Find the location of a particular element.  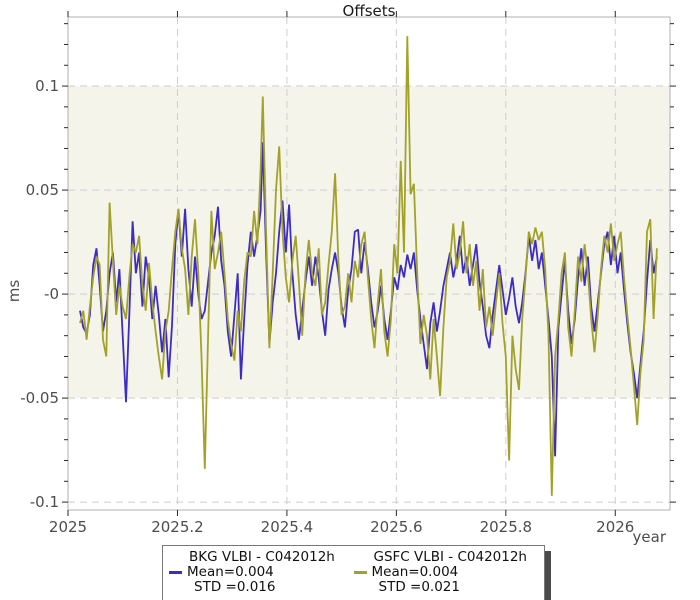

y-tick-label: 0.05 is located at coordinates (42, 190).